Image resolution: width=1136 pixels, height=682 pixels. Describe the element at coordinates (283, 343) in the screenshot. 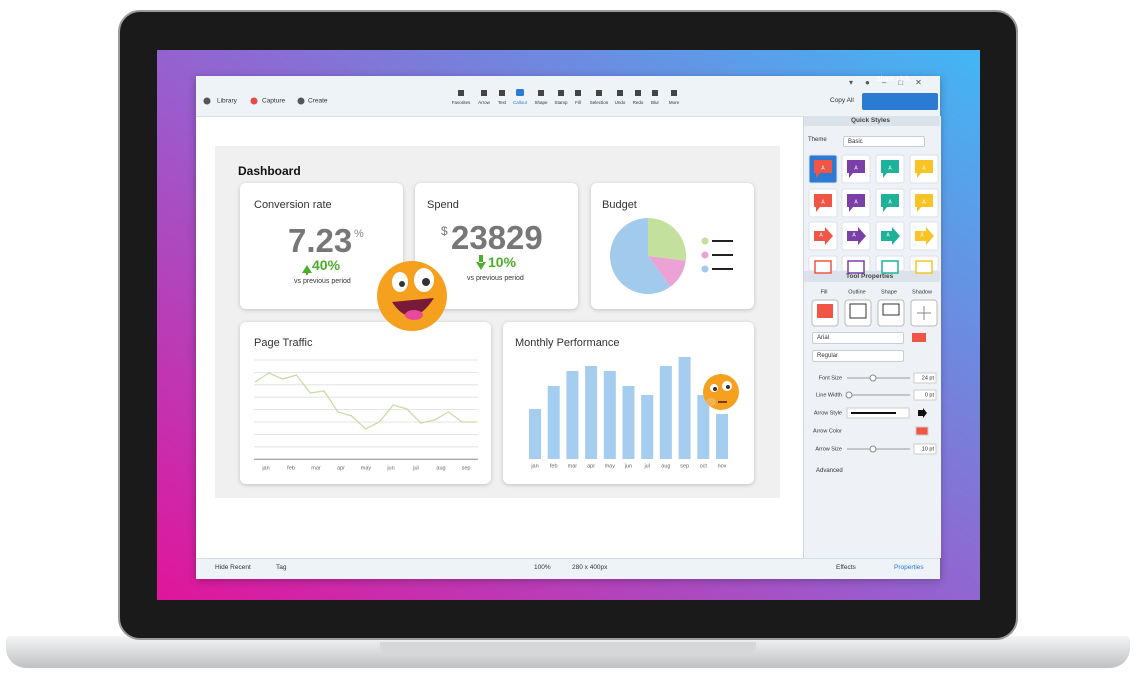

I see `card-title: Page Traffic` at that location.